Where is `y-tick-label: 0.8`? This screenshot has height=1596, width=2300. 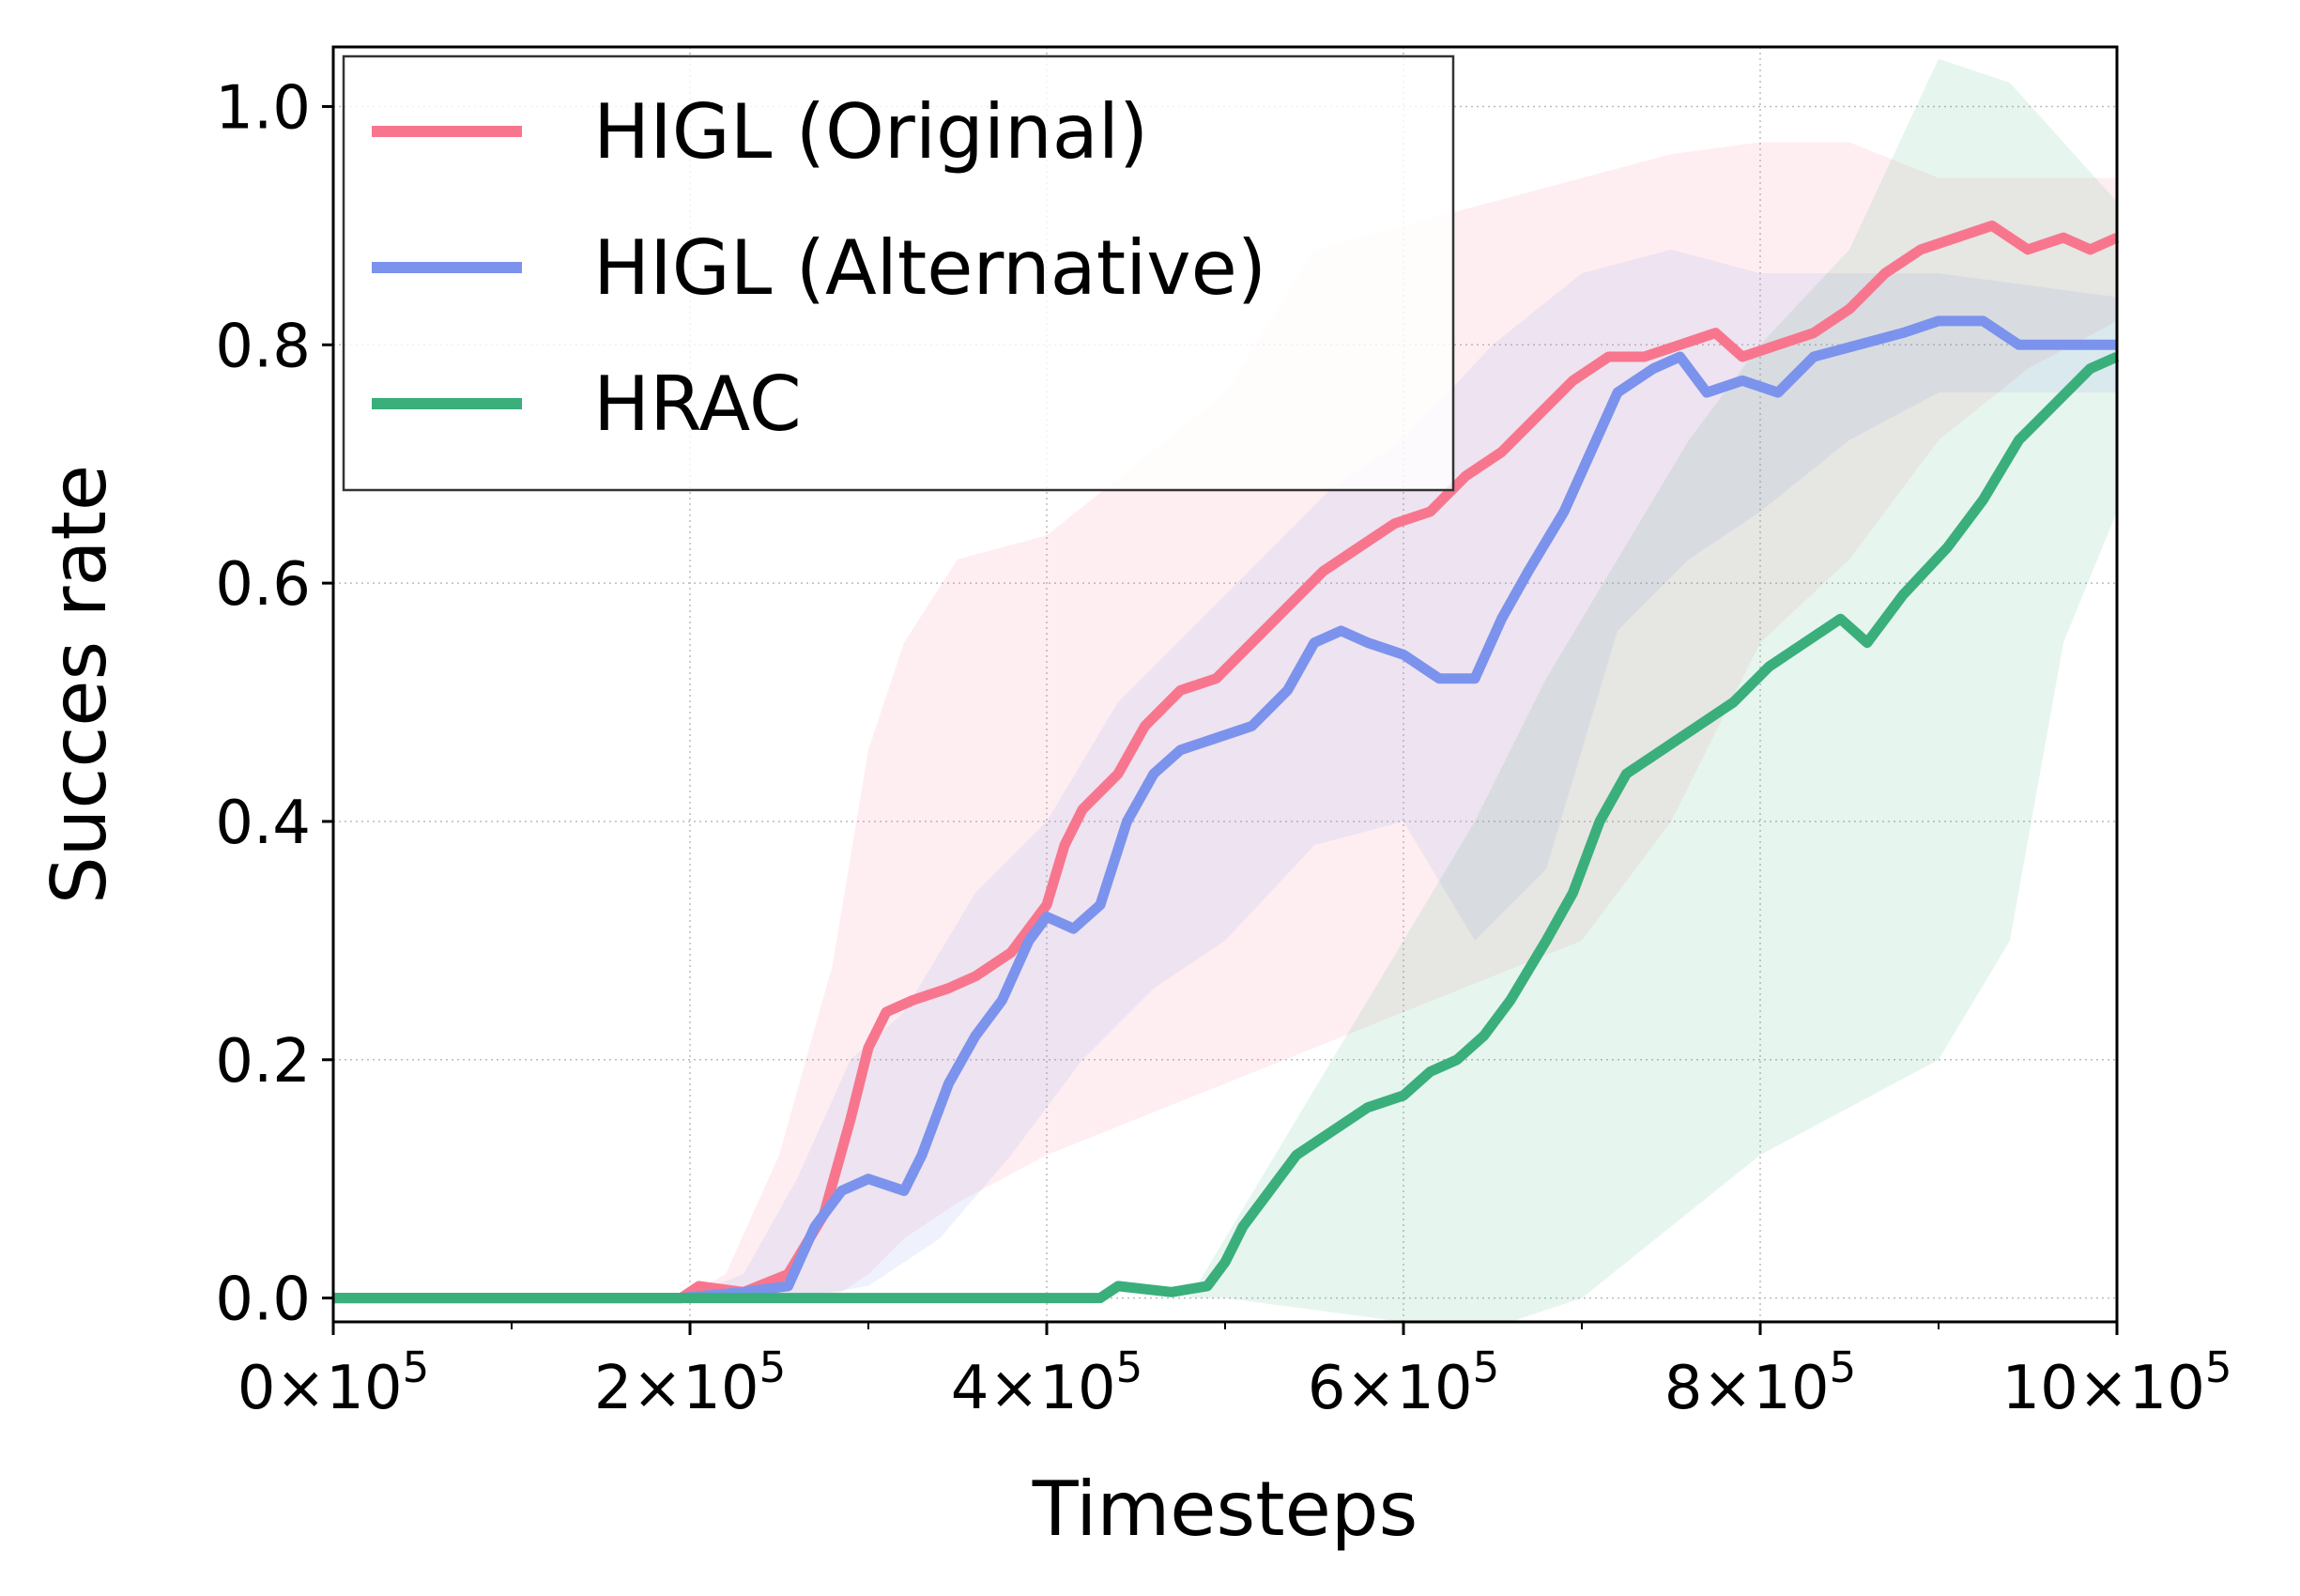 y-tick-label: 0.8 is located at coordinates (263, 347).